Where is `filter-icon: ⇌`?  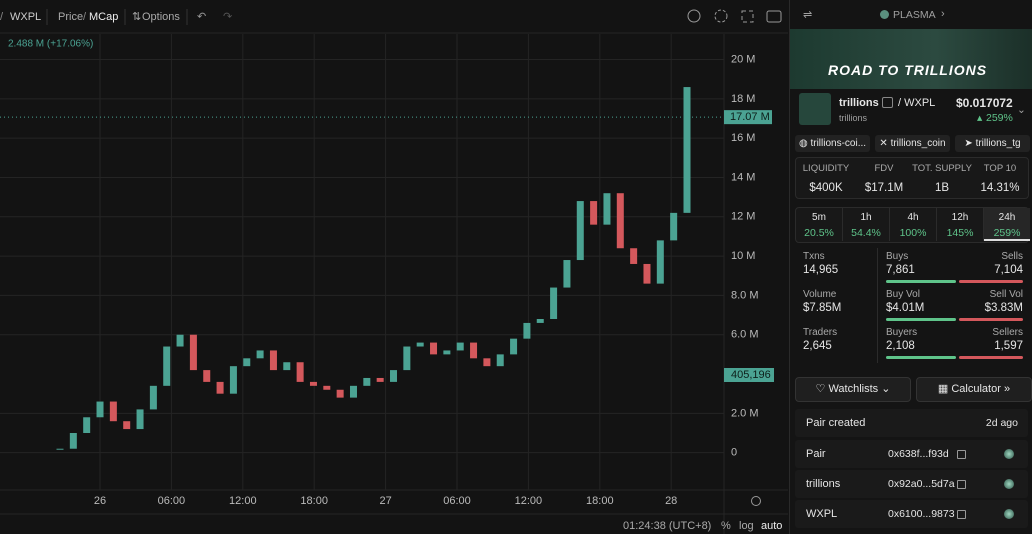
filter-icon: ⇌ is located at coordinates (808, 15).